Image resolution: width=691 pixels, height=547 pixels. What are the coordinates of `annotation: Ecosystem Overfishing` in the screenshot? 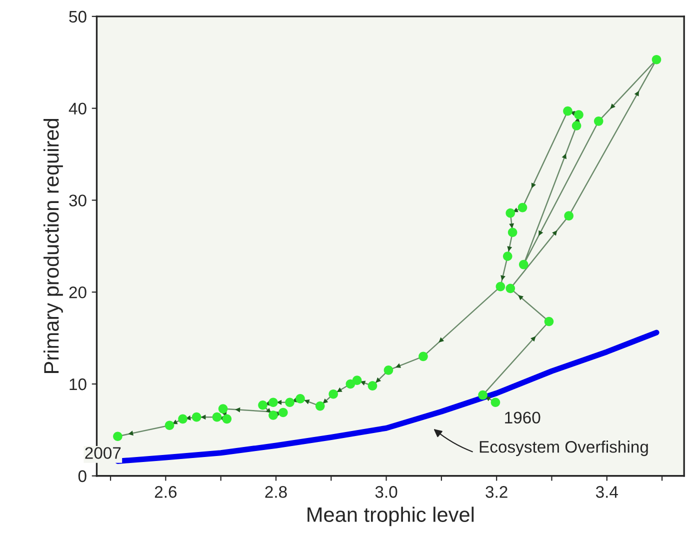 It's located at (564, 448).